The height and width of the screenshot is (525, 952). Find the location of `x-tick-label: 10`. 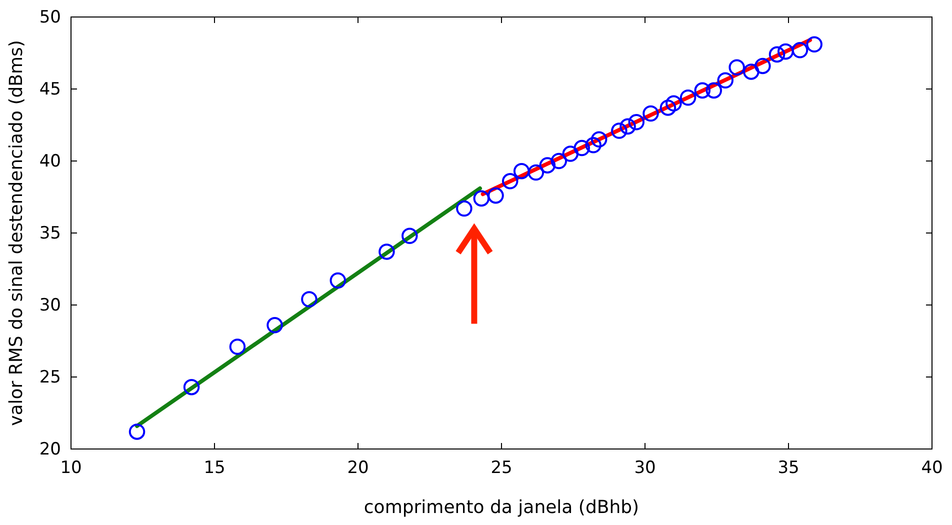

x-tick-label: 10 is located at coordinates (71, 468).